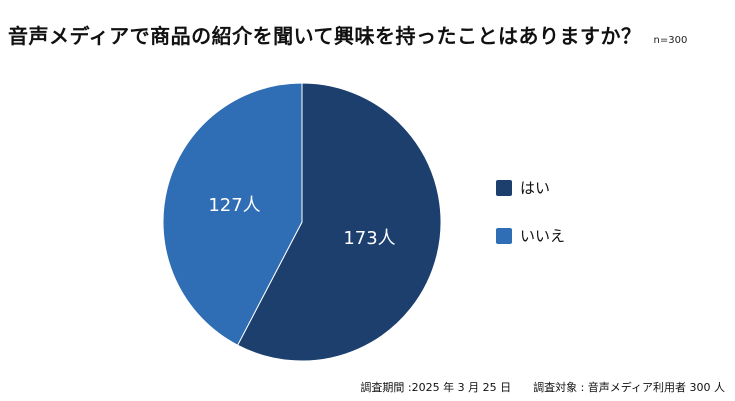  I want to click on survey-period: 調査期間 :2025 年 3 月 25 日, so click(436, 387).